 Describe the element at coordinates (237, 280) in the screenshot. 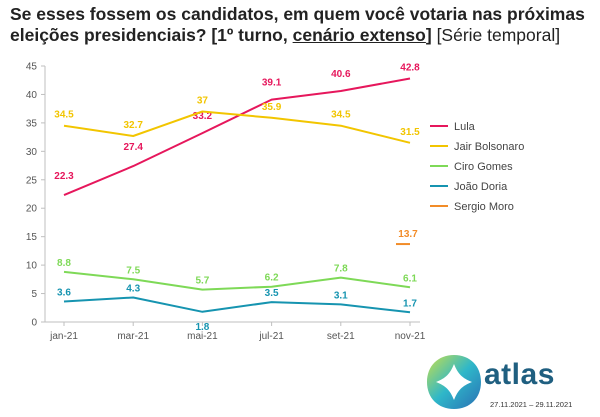

I see `series-line-ciro-gomes` at that location.